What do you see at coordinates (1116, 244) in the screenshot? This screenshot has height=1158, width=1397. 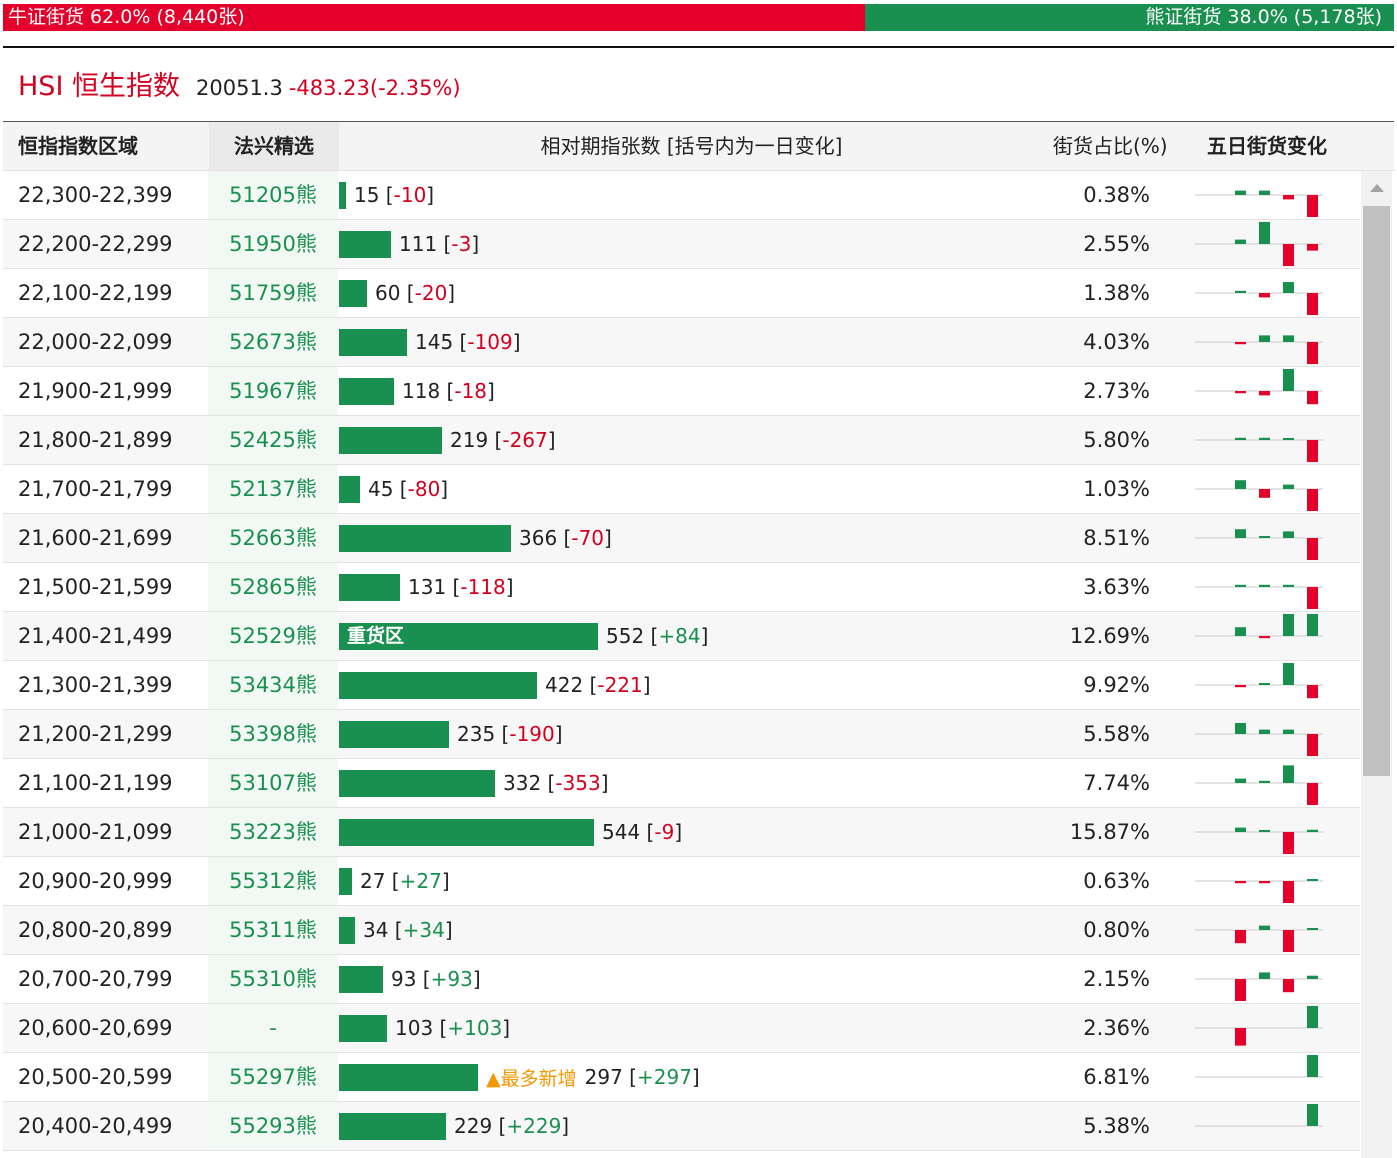 I see `ratio-cell: 2.55%` at bounding box center [1116, 244].